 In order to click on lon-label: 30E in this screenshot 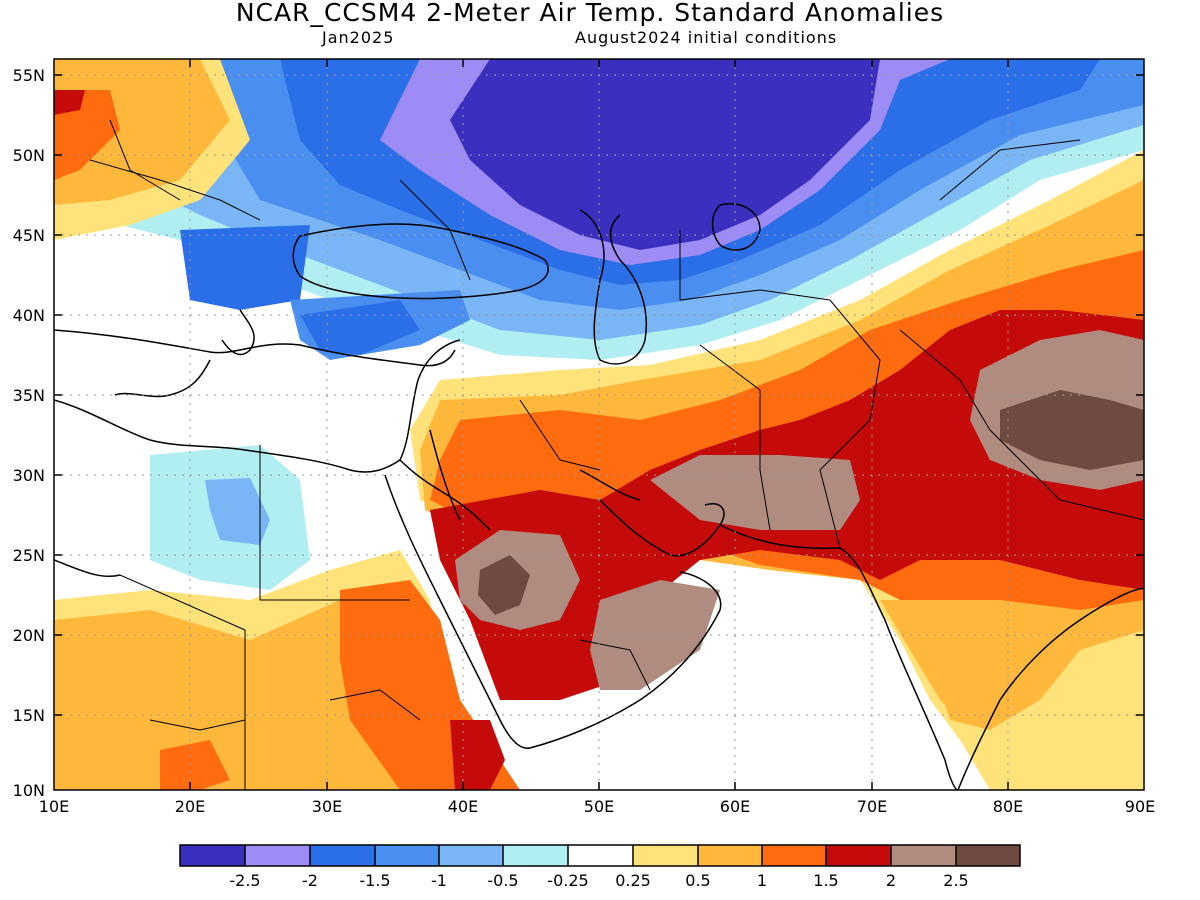, I will do `click(327, 806)`.